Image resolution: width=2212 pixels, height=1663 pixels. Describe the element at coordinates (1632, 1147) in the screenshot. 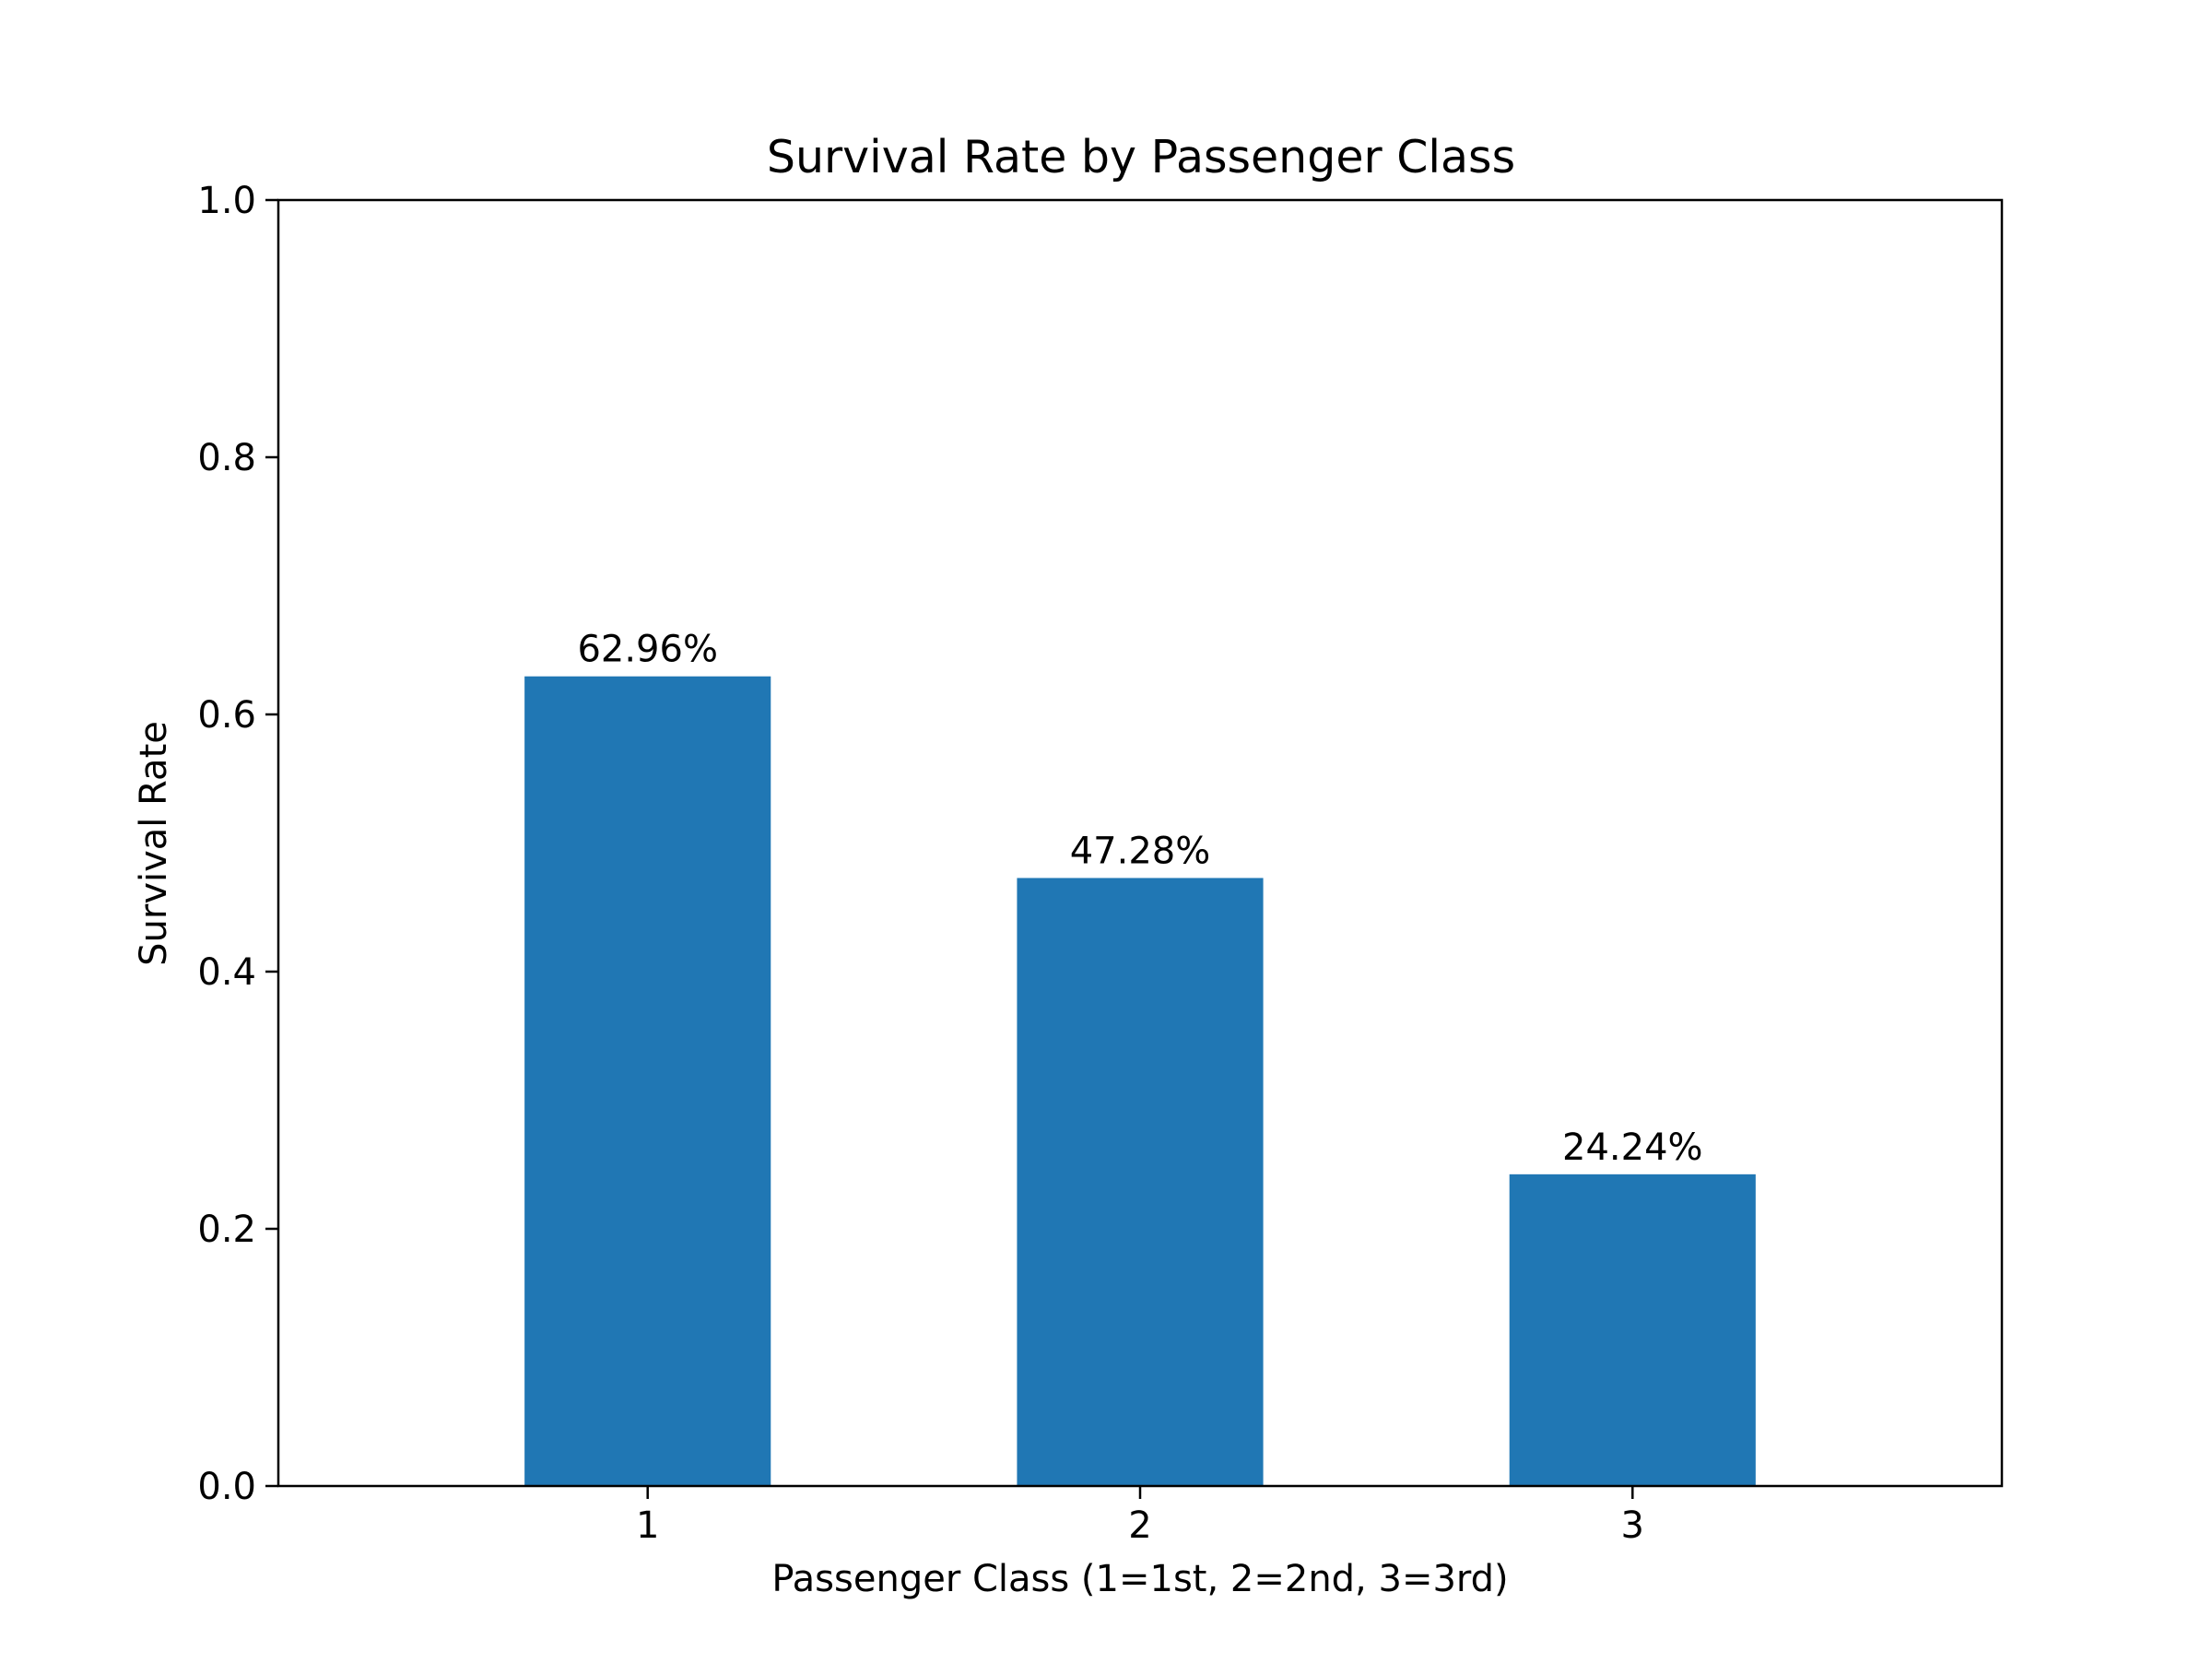

I see `bar-value-label: 24.24%` at that location.